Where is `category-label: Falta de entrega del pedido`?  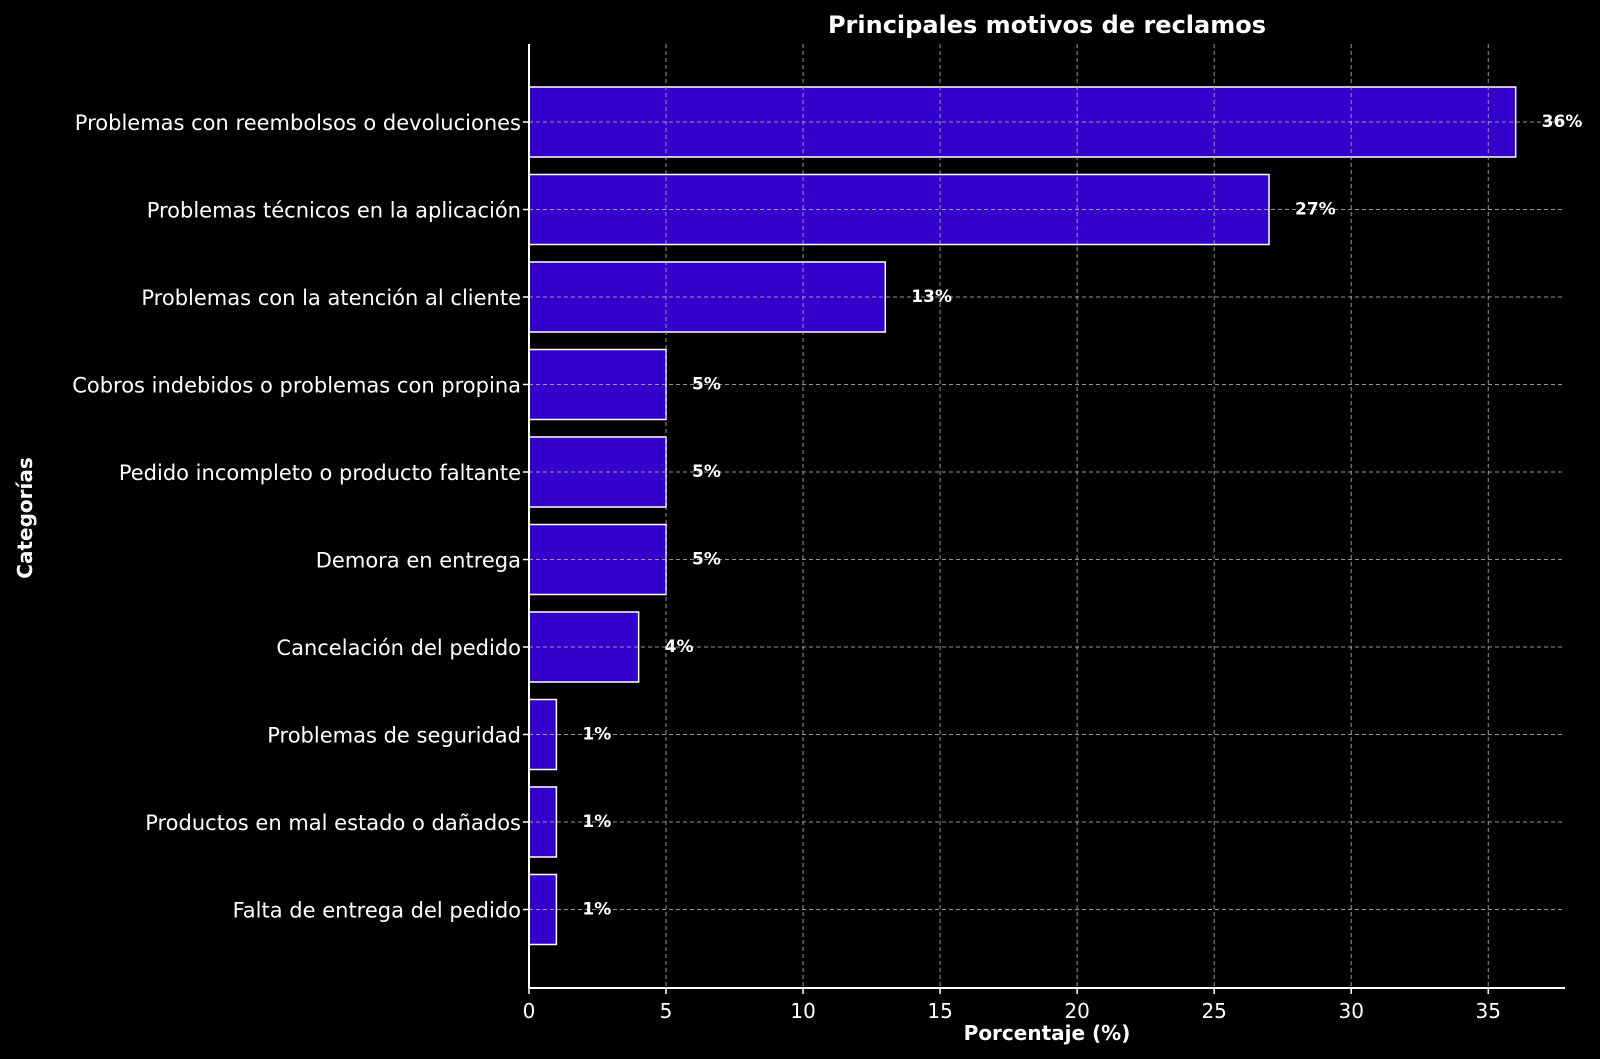 category-label: Falta de entrega del pedido is located at coordinates (377, 911).